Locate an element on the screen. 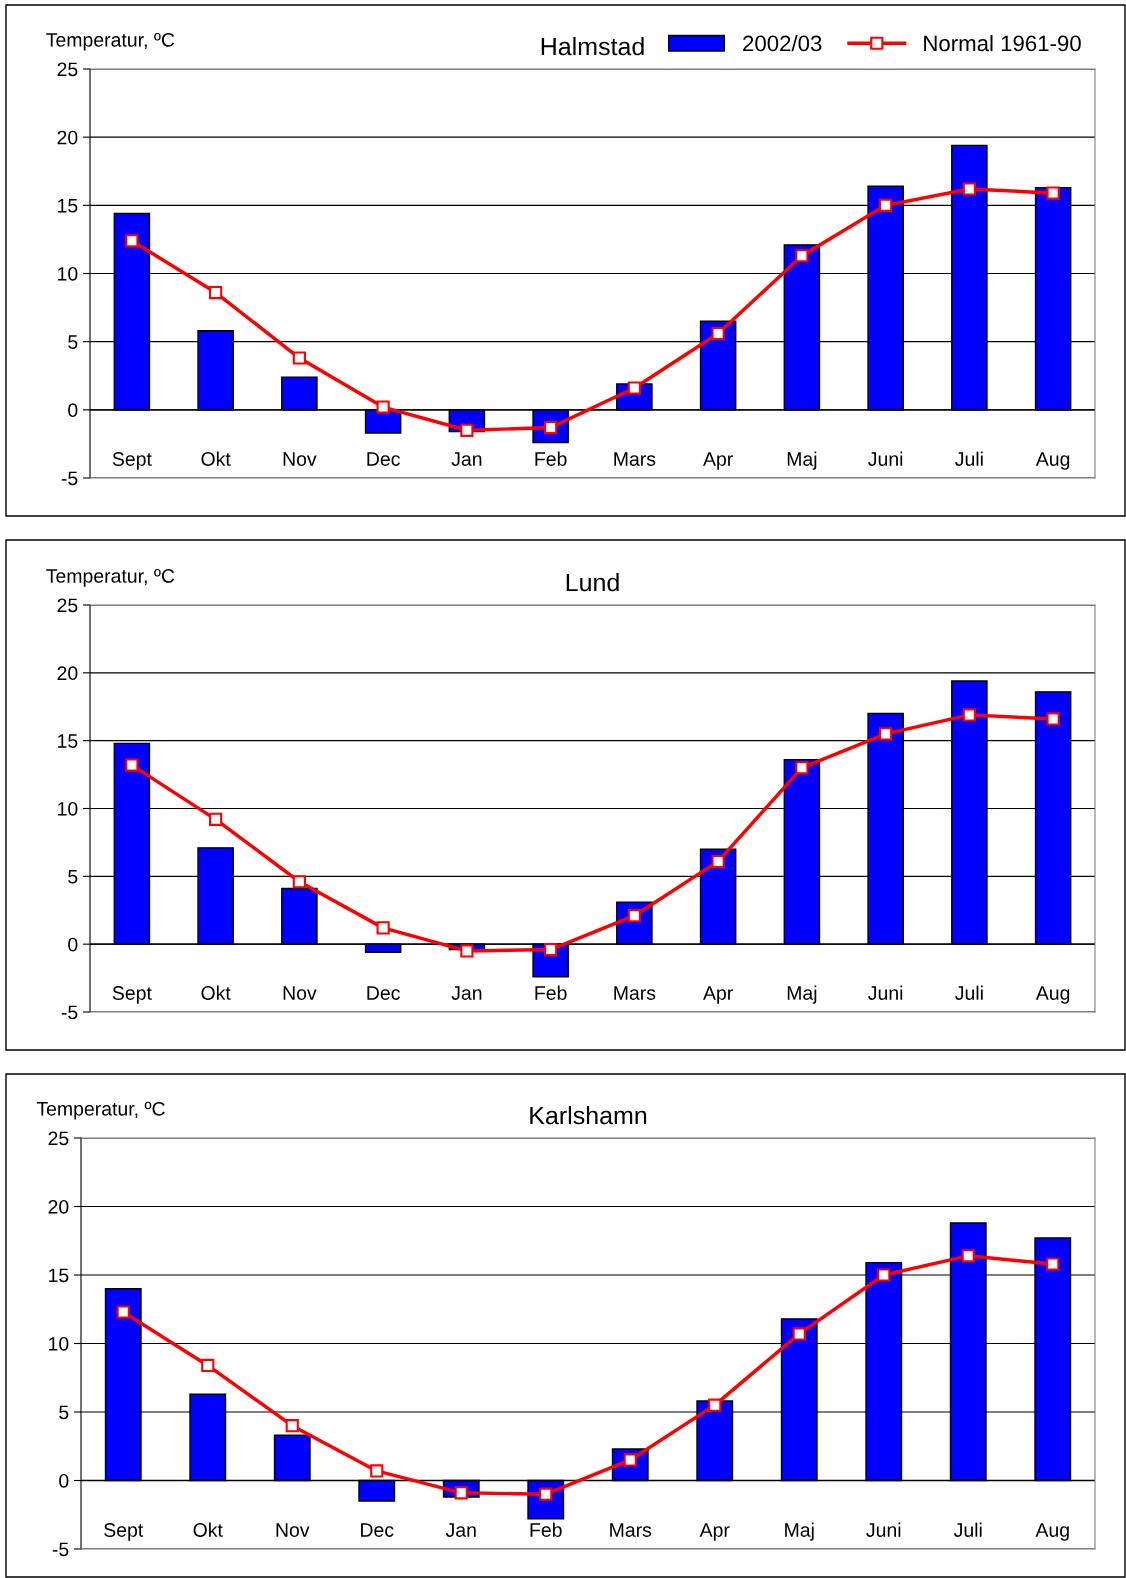 The image size is (1126, 1578). legend-label: Normal 1961-90 is located at coordinates (1002, 43).